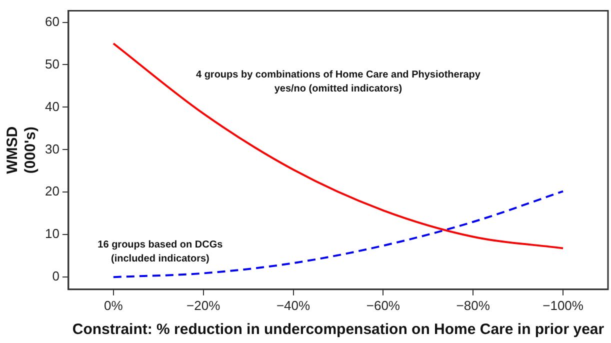 The width and height of the screenshot is (611, 343). Describe the element at coordinates (52, 234) in the screenshot. I see `y-tick-label: 10` at that location.